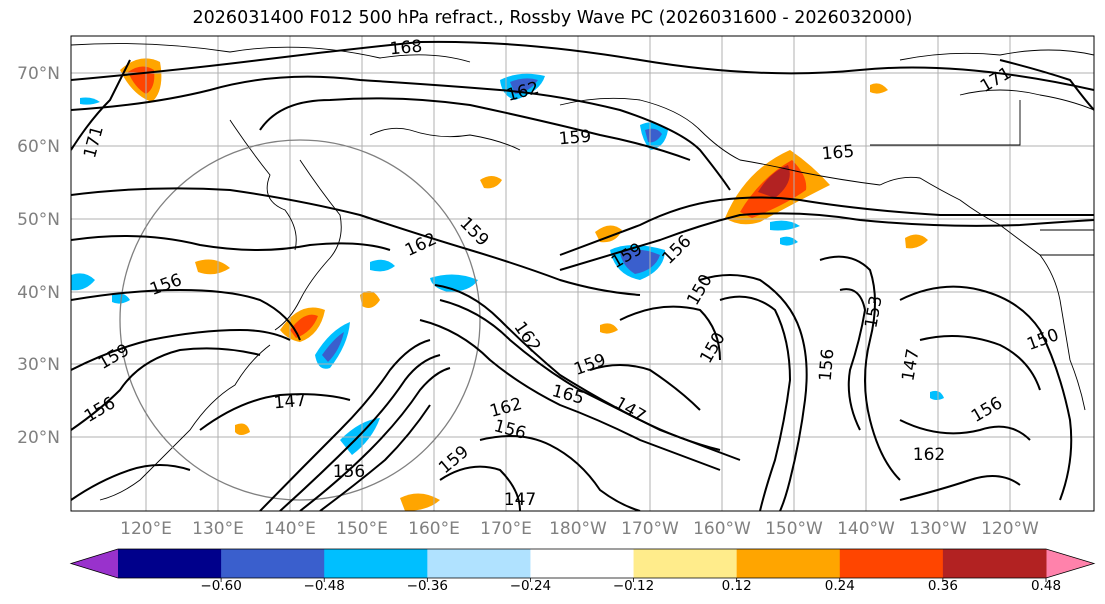 This screenshot has height=604, width=1105. What do you see at coordinates (1070, 563) in the screenshot?
I see `colorbar-extend-high` at bounding box center [1070, 563].